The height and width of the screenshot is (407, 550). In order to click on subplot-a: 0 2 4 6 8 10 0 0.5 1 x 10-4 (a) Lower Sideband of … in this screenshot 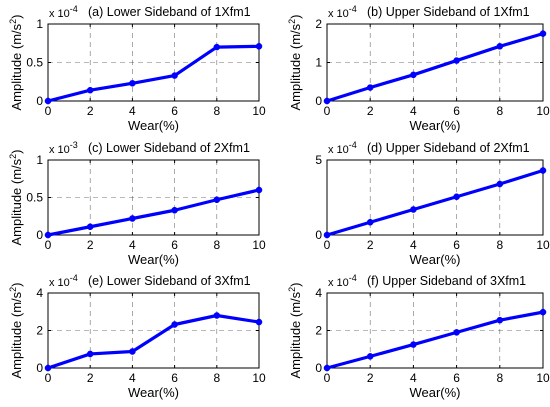, I will do `click(137, 68)`.